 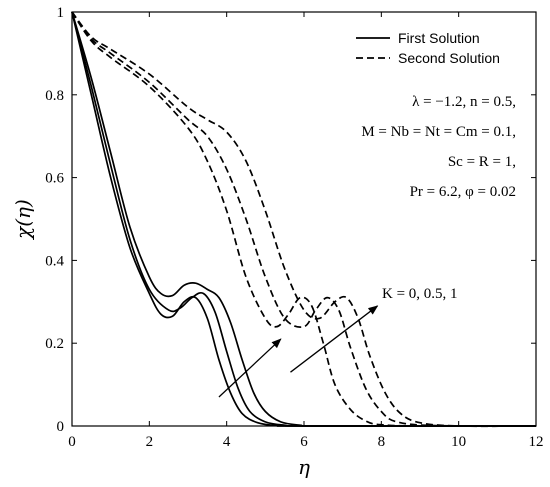 I want to click on y-axis-title: χ(η), so click(x=23, y=220).